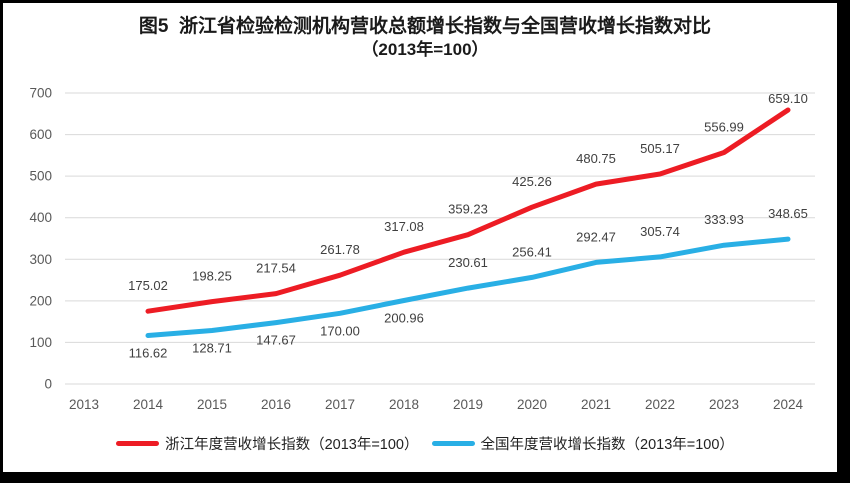 This screenshot has width=850, height=483. I want to click on legend-line-swatch-zhejiang, so click(138, 443).